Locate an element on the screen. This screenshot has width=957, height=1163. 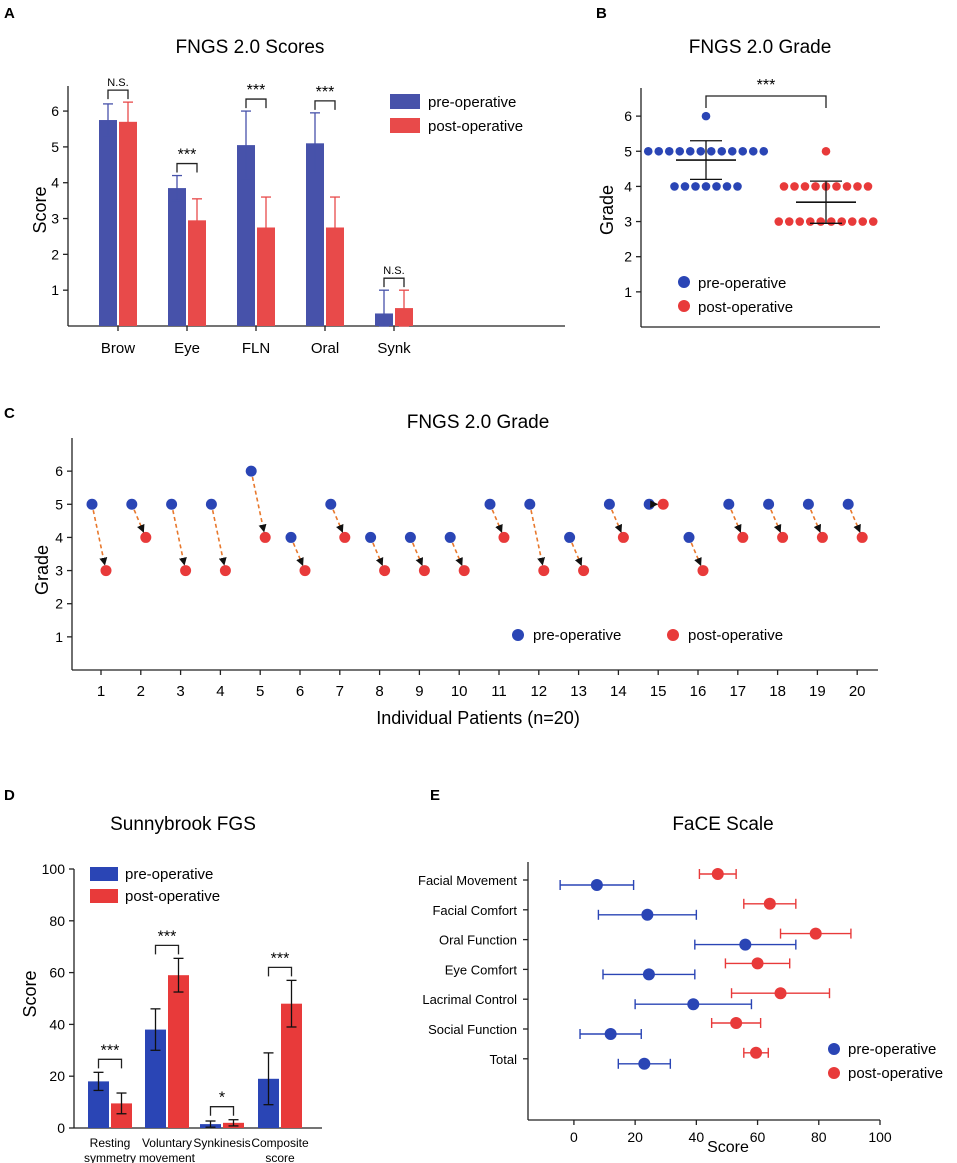
legend-d-pre-swatch is located at coordinates (104, 874).